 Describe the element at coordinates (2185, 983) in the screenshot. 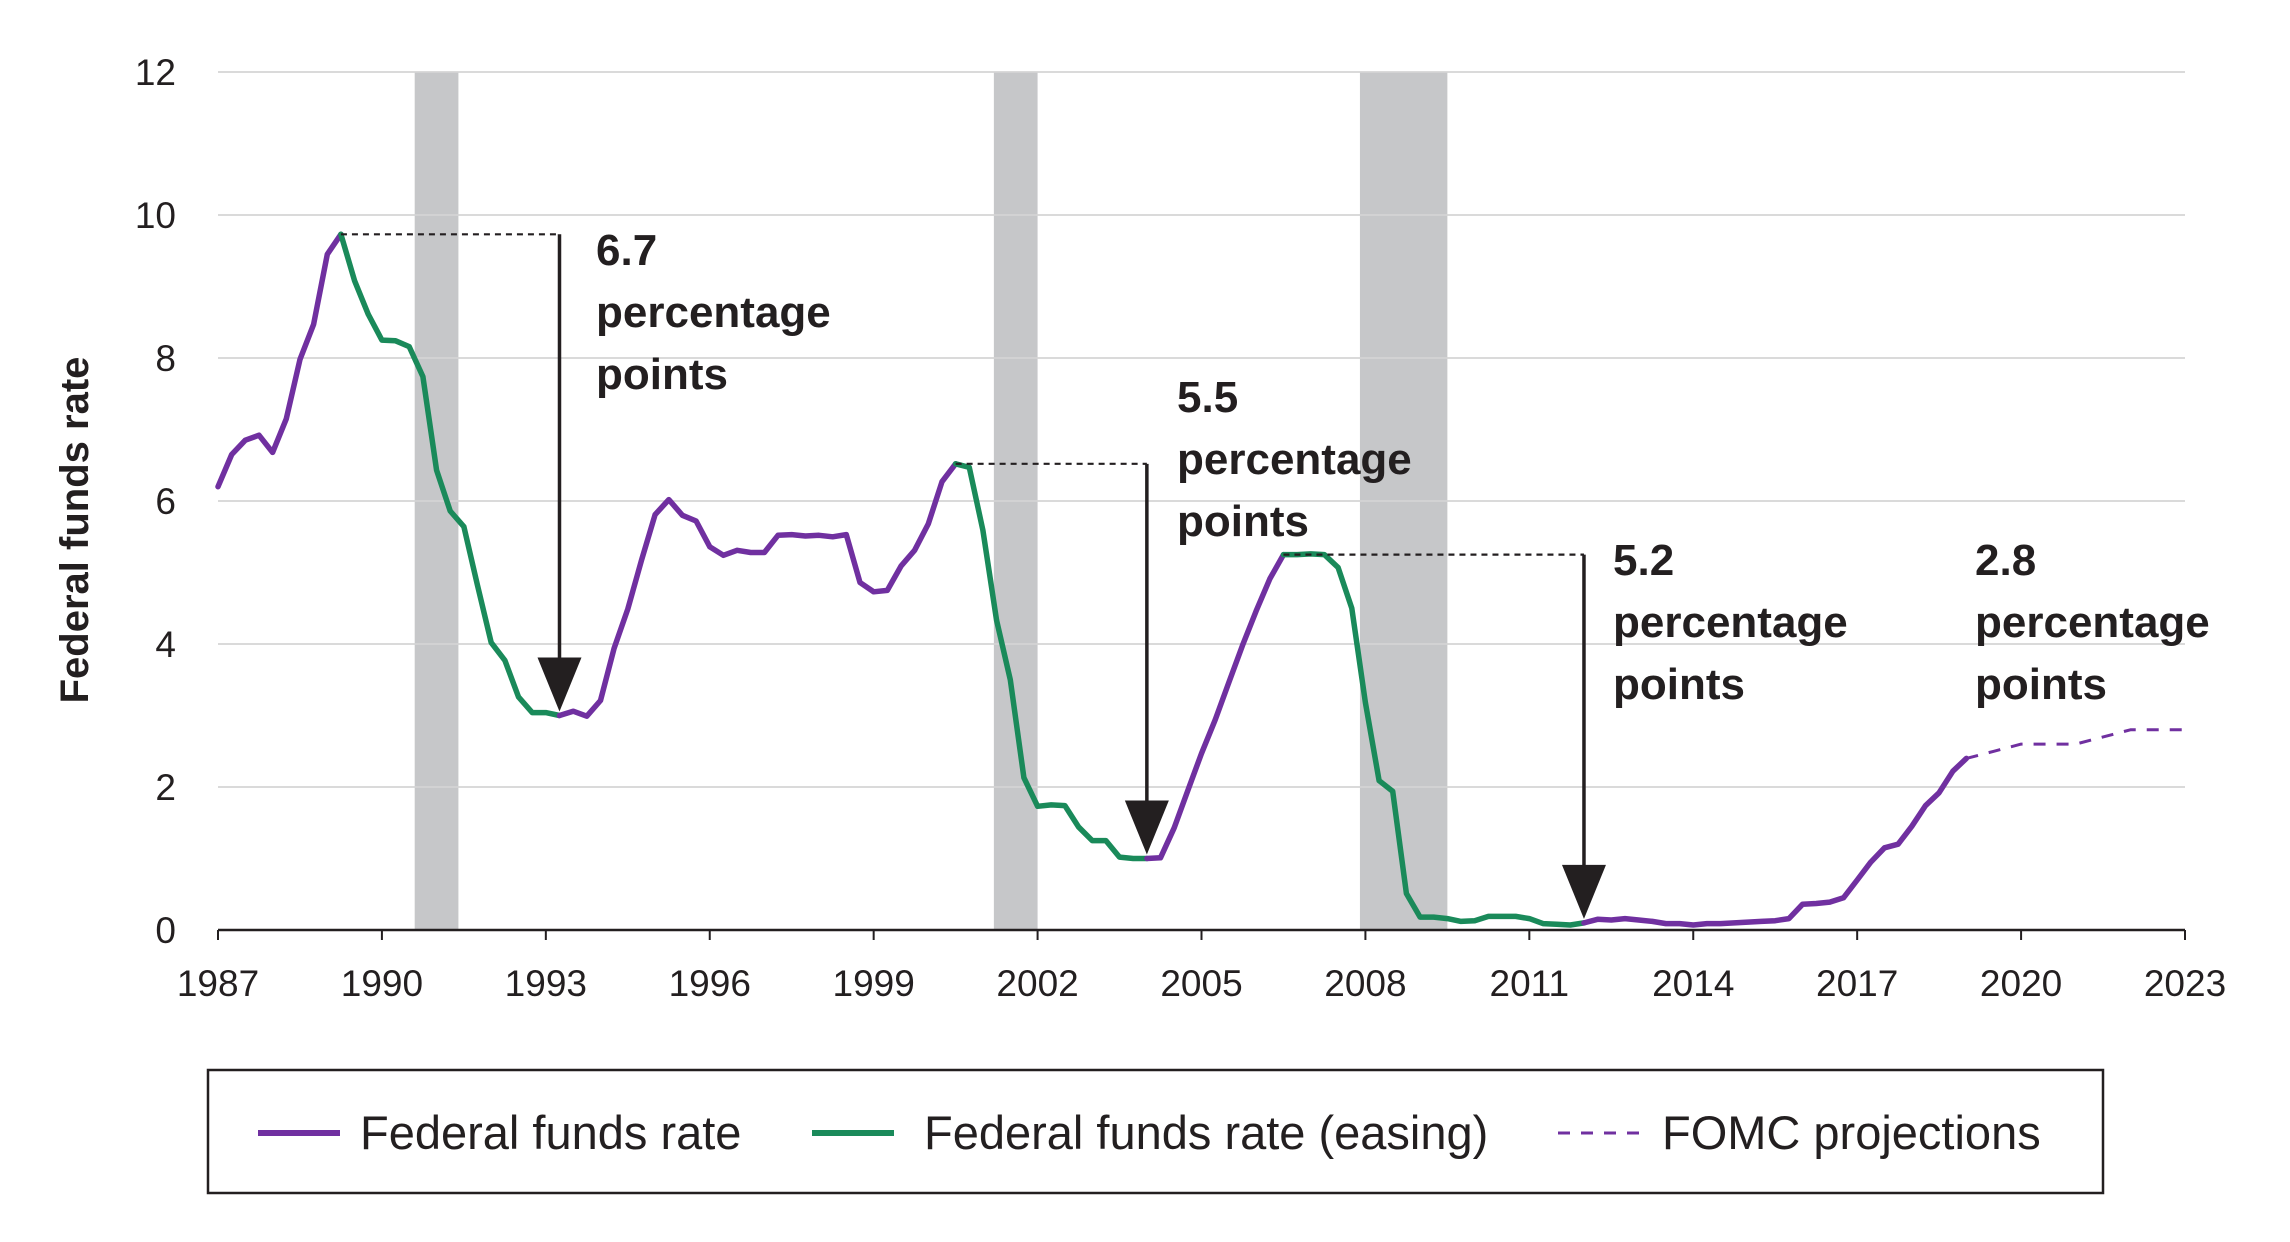

I see `x-tick-label: 2023` at that location.